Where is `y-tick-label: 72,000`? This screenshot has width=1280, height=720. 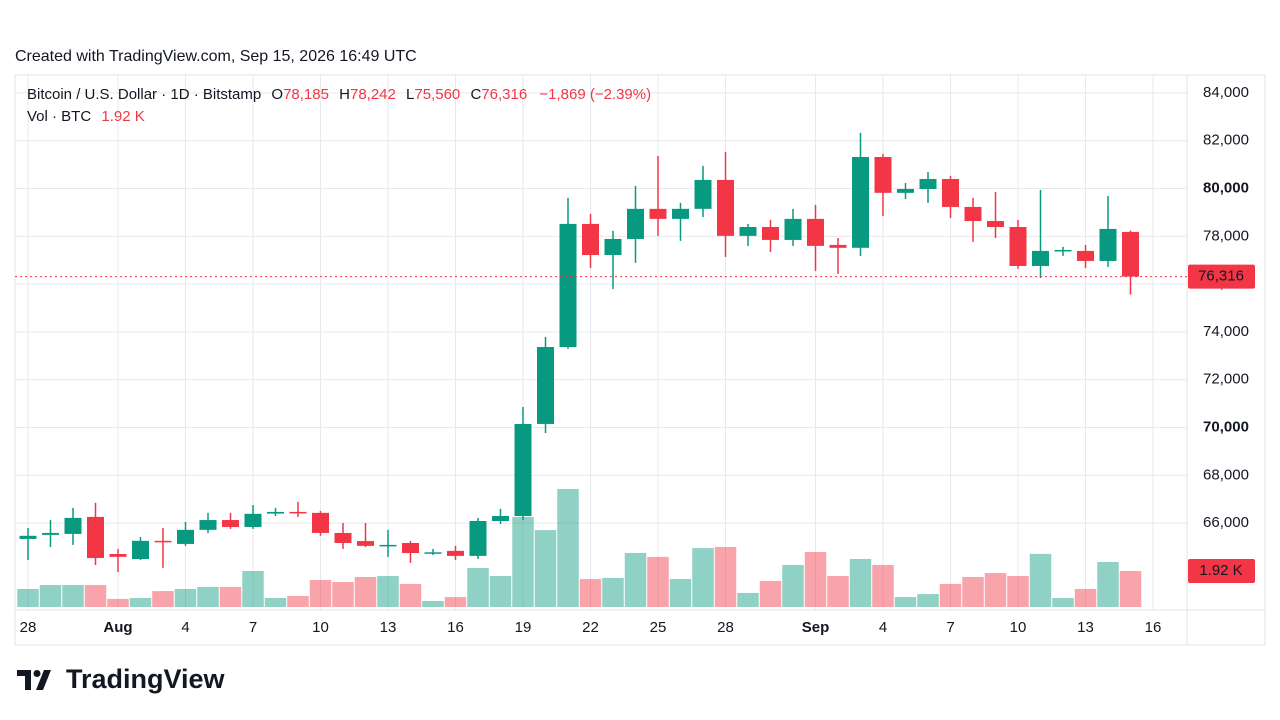
y-tick-label: 72,000 is located at coordinates (1226, 379).